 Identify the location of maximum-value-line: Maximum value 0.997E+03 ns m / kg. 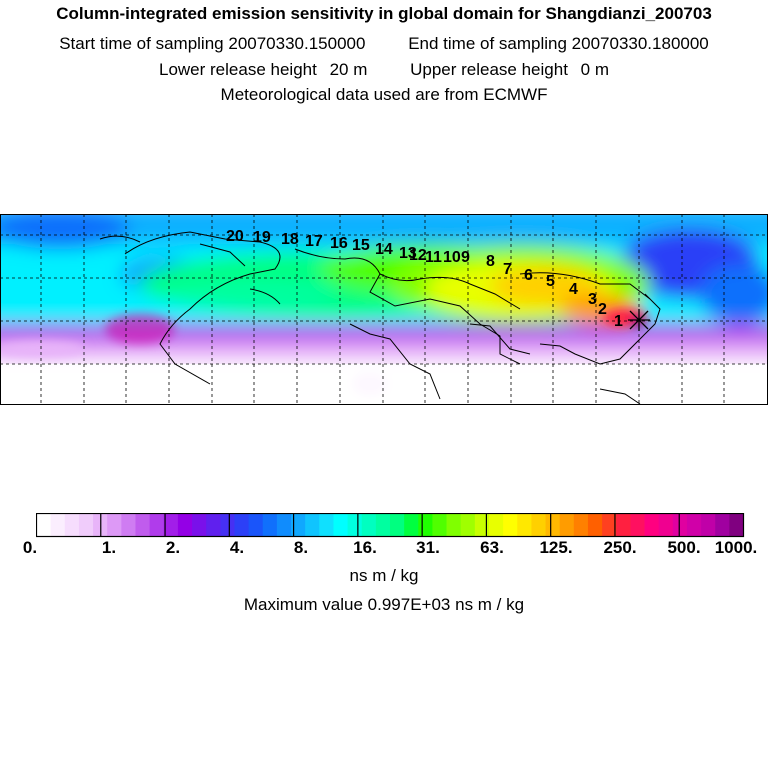
(384, 605).